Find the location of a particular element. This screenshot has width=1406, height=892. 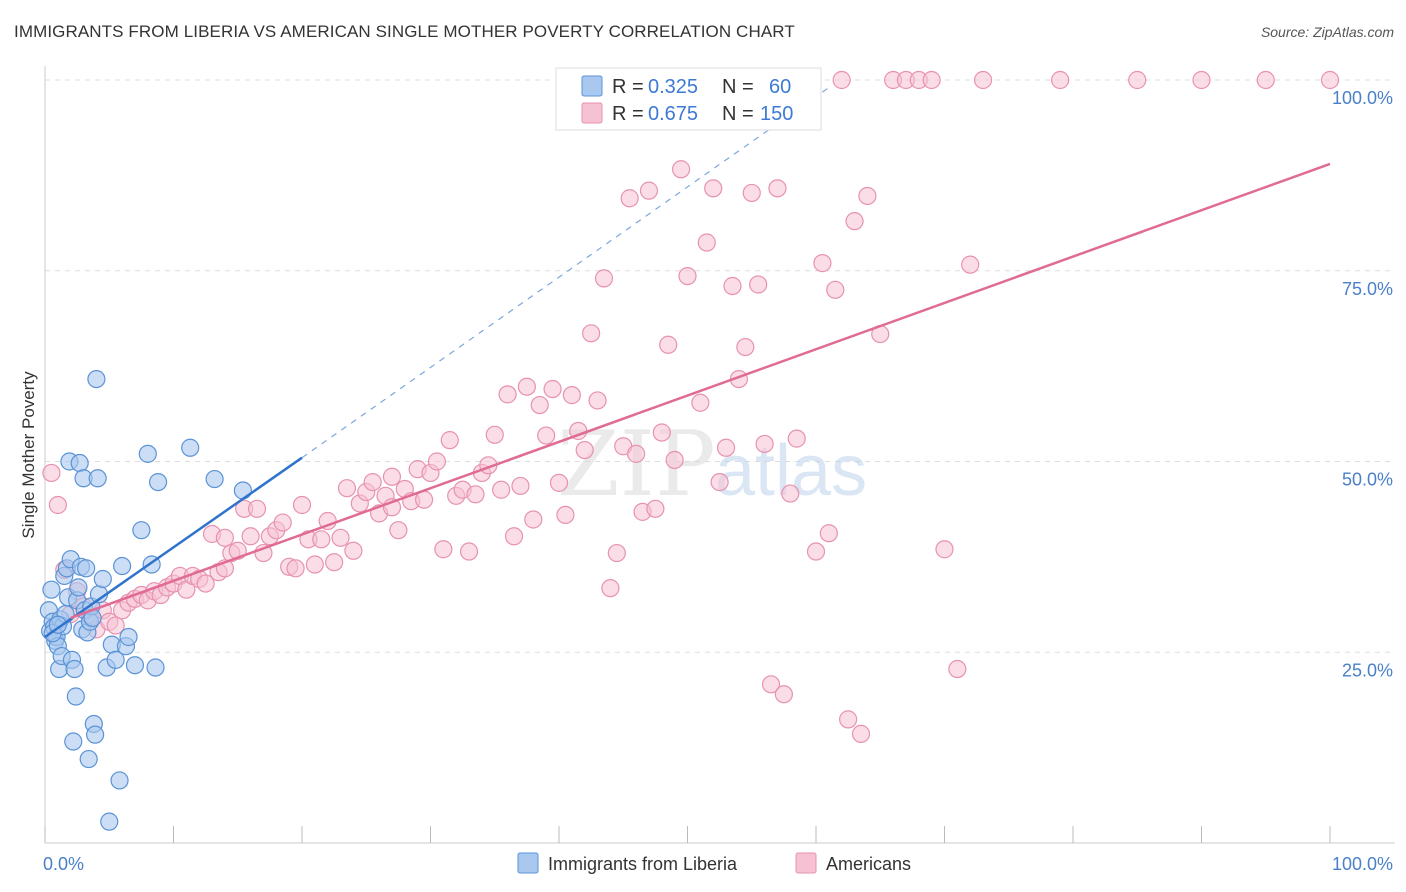

legend-n-value-1: 60 is located at coordinates (780, 87).